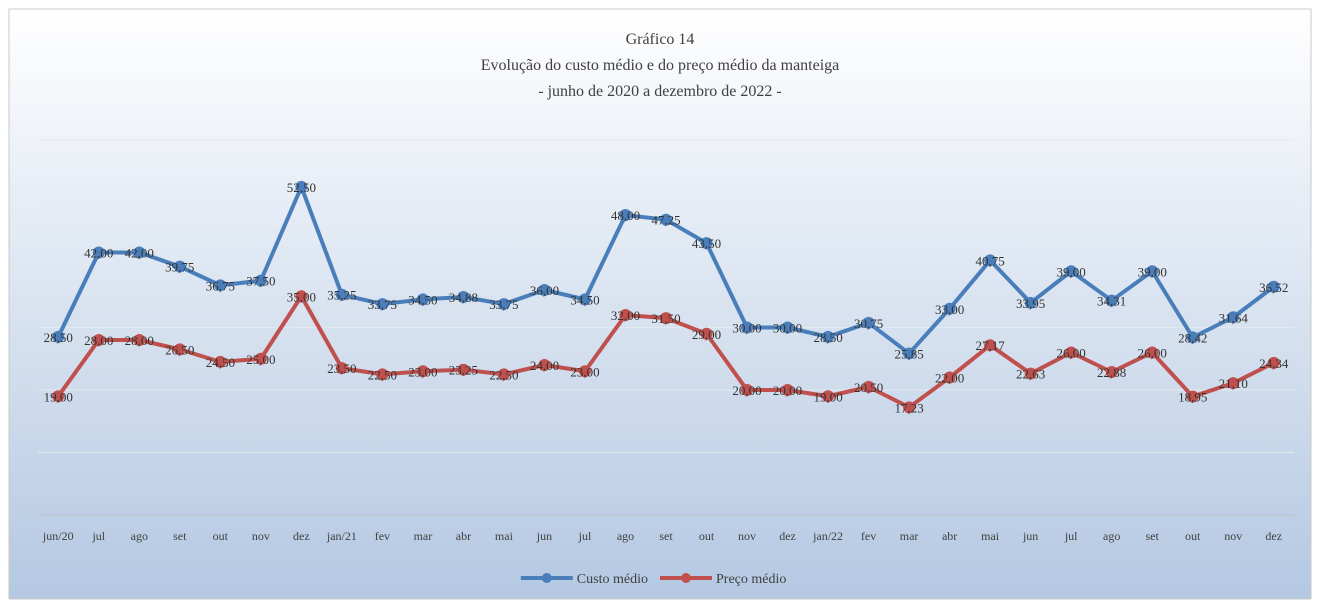 This screenshot has height=613, width=1320. I want to click on data-label: 24,00, so click(544, 365).